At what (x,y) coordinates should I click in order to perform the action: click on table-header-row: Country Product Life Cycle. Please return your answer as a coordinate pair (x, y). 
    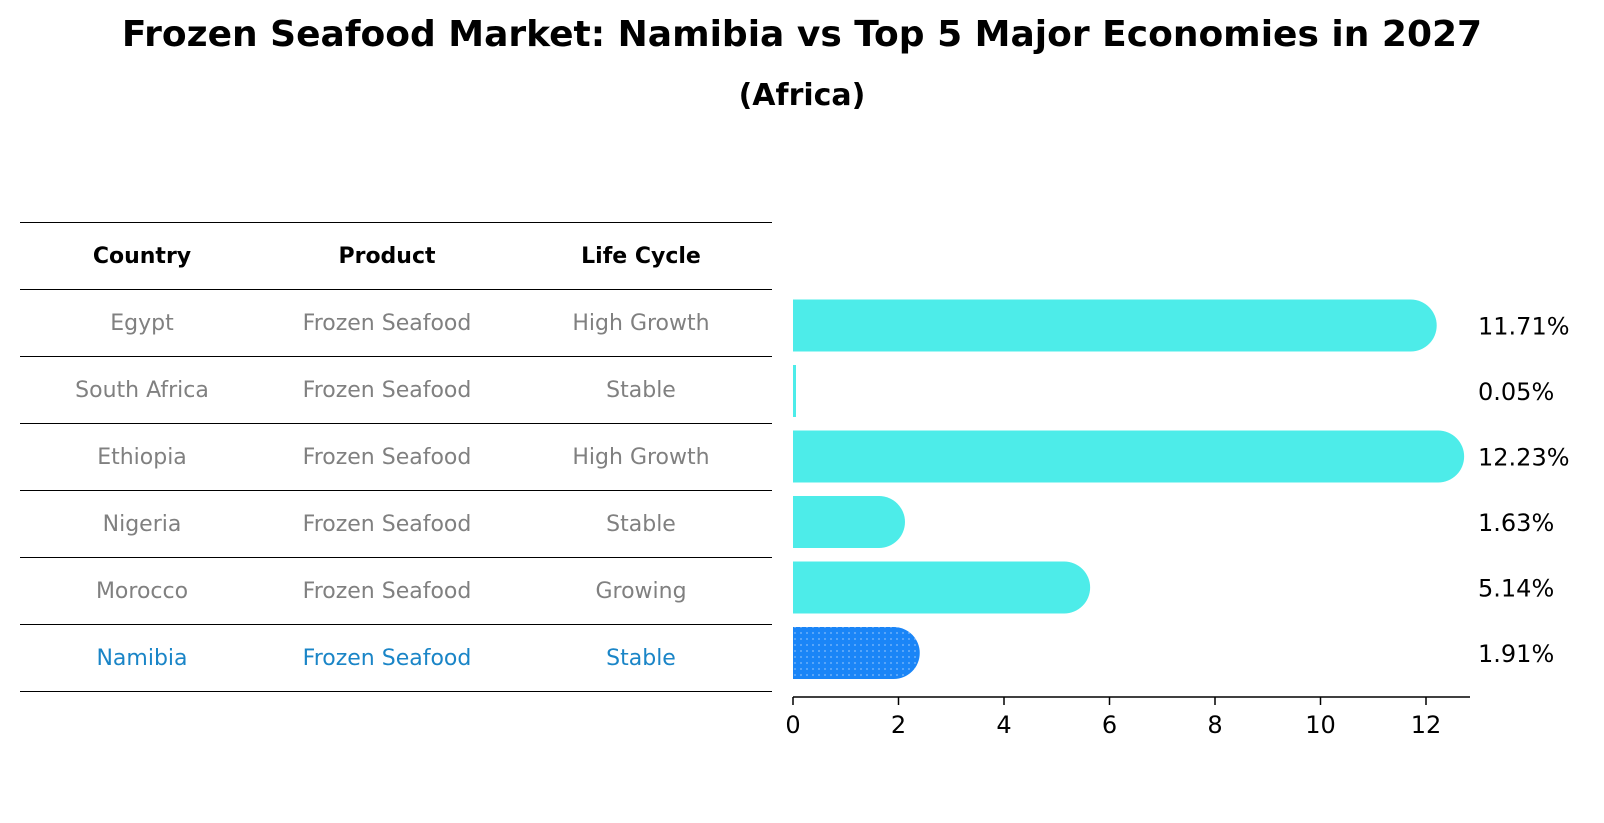
    Looking at the image, I should click on (396, 256).